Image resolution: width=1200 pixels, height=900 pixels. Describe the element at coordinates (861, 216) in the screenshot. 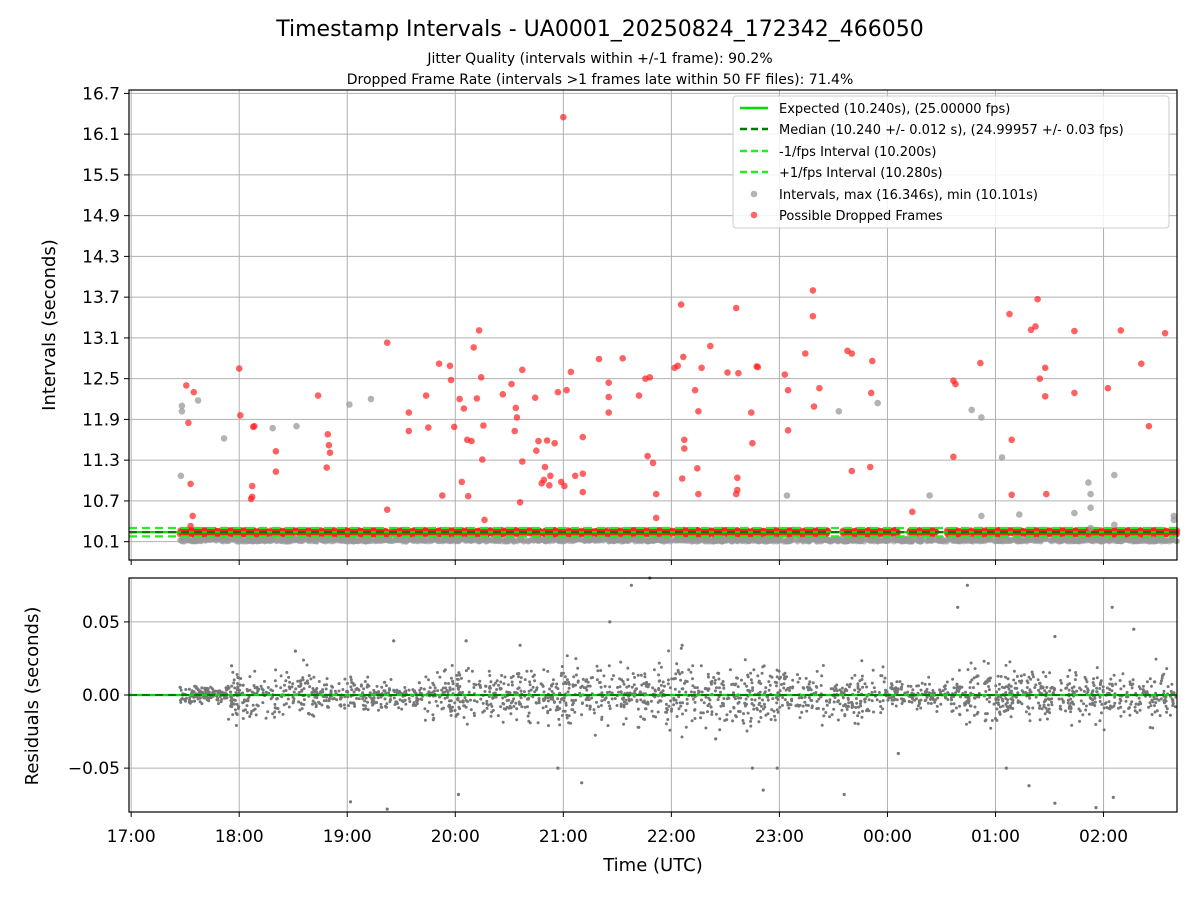

I see `legend-dropped-label: Possible Dropped Frames` at that location.